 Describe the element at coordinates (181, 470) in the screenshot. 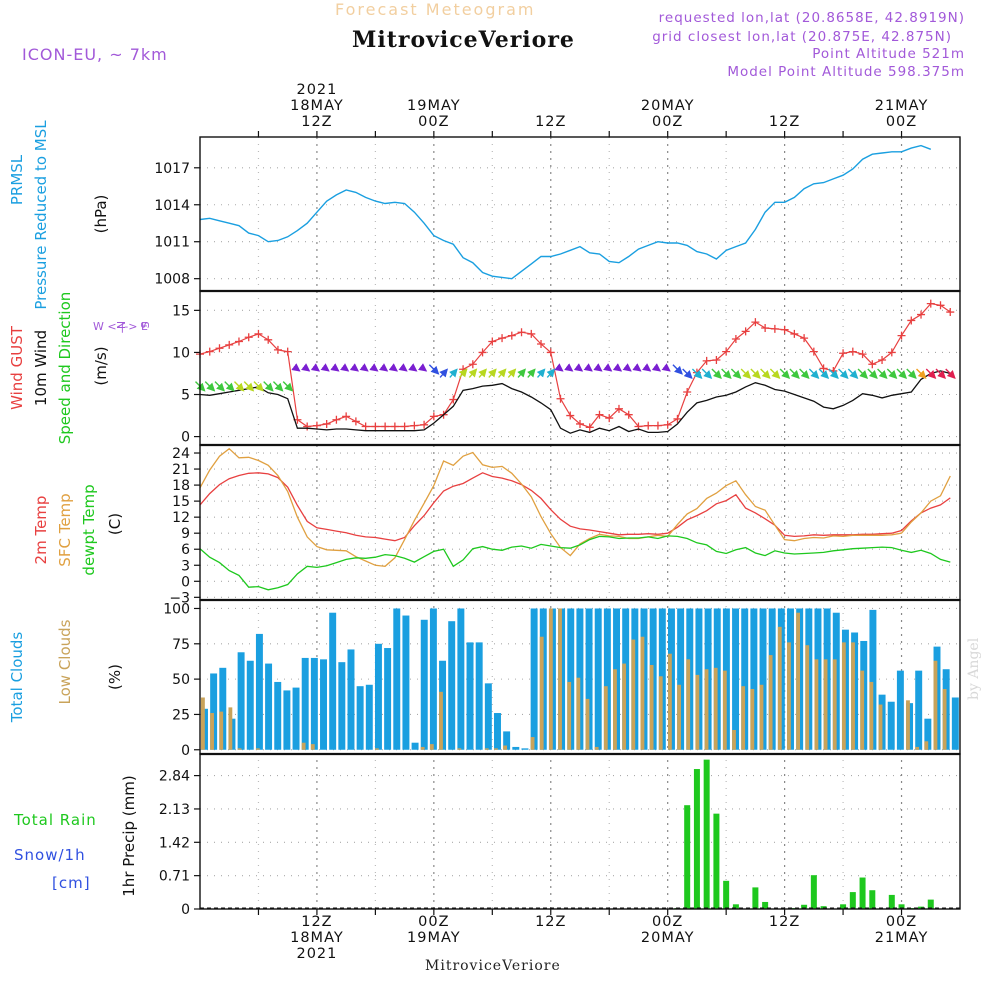

I see `y-tick-label: 21` at that location.